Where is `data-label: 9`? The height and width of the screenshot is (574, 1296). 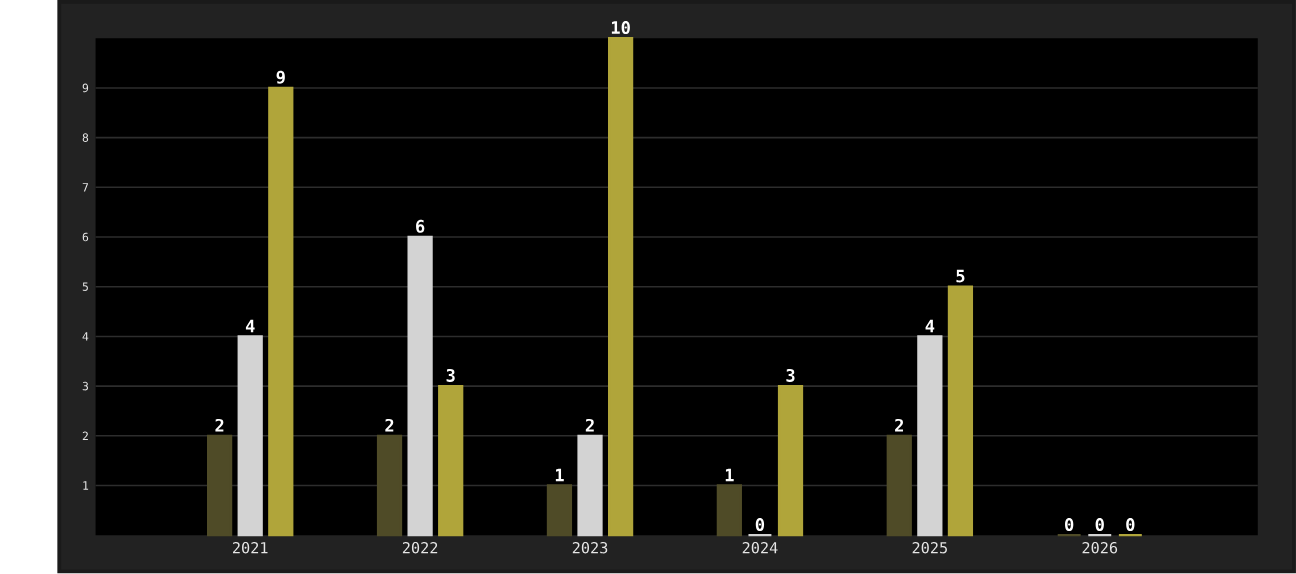
data-label: 9 is located at coordinates (280, 77).